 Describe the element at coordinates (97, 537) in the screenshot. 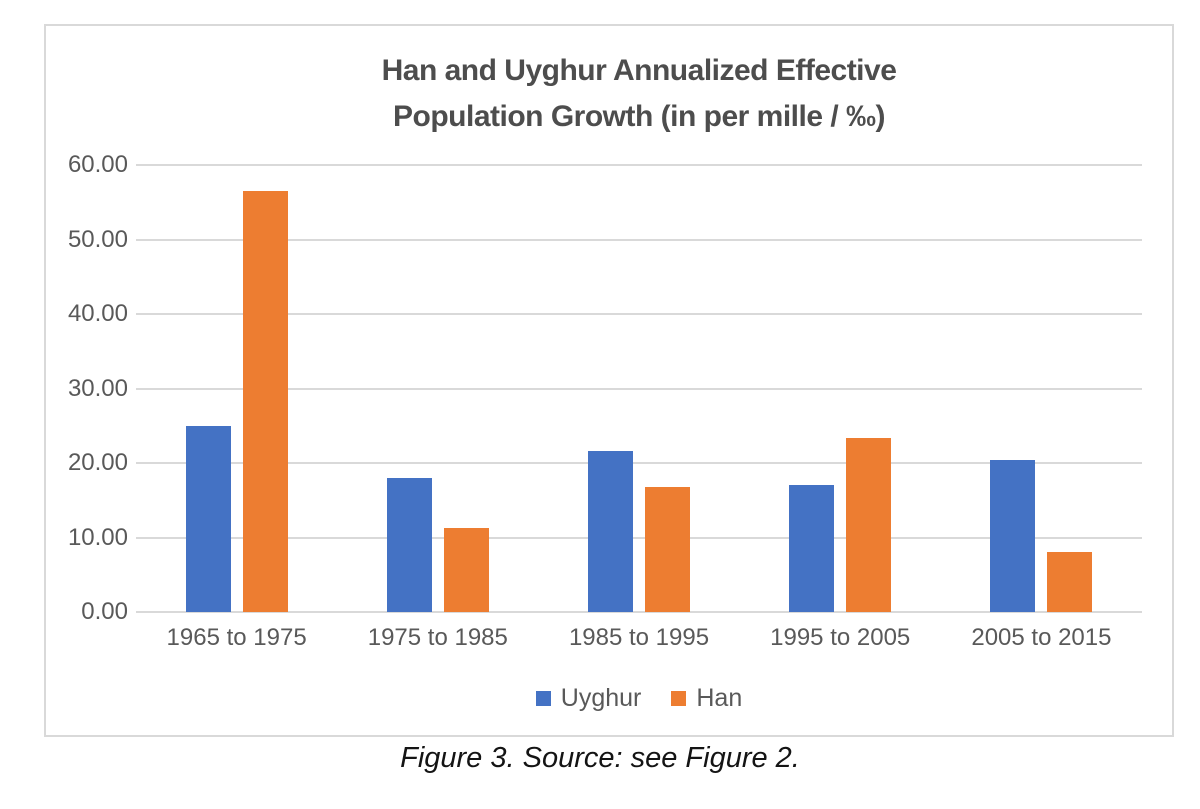

I see `y-tick-label-10: 10.00` at that location.